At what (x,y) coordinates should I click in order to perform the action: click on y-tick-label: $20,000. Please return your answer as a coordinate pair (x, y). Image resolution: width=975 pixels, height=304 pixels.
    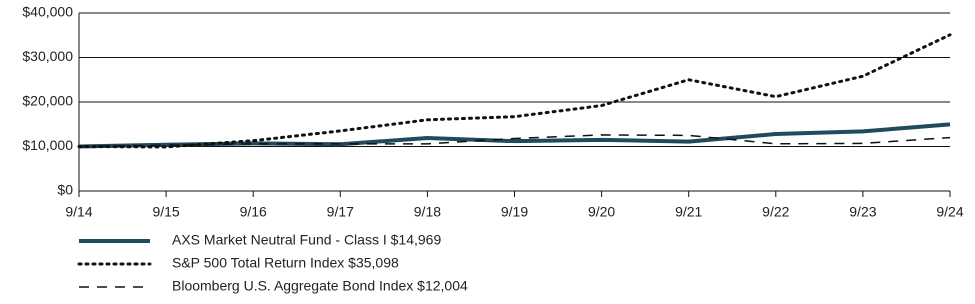
    Looking at the image, I should click on (47, 101).